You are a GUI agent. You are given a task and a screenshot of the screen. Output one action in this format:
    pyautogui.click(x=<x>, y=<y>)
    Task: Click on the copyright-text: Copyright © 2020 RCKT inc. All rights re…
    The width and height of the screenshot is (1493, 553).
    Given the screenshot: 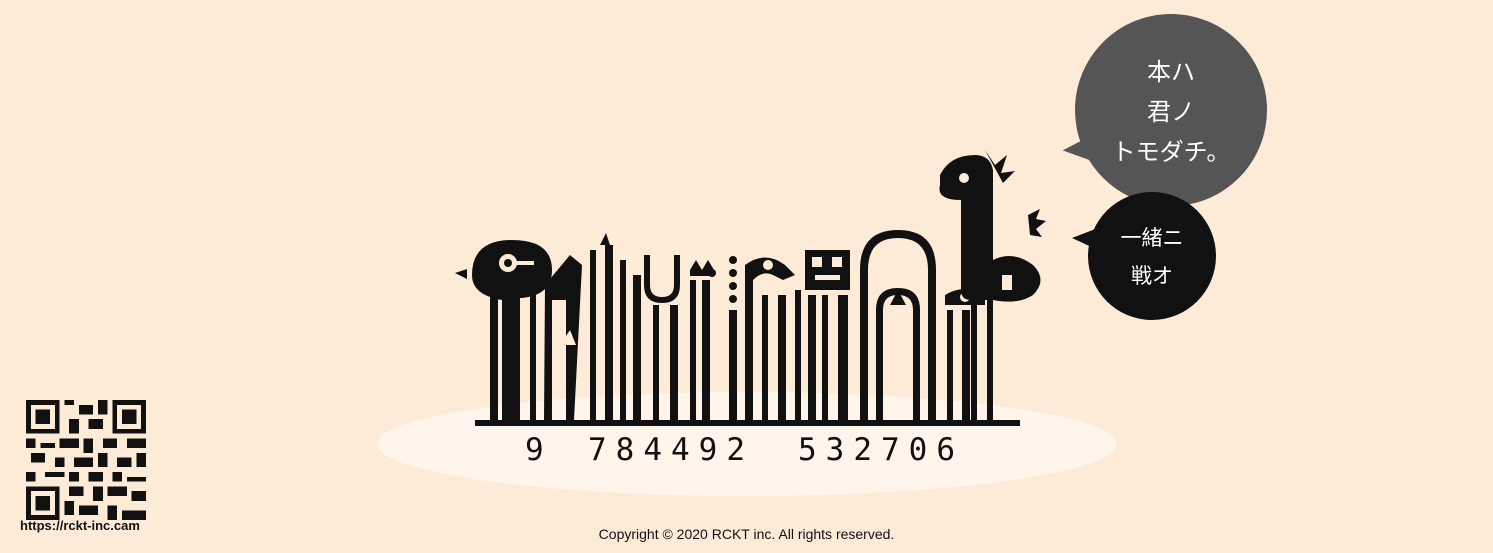 What is the action you would take?
    pyautogui.click(x=746, y=534)
    